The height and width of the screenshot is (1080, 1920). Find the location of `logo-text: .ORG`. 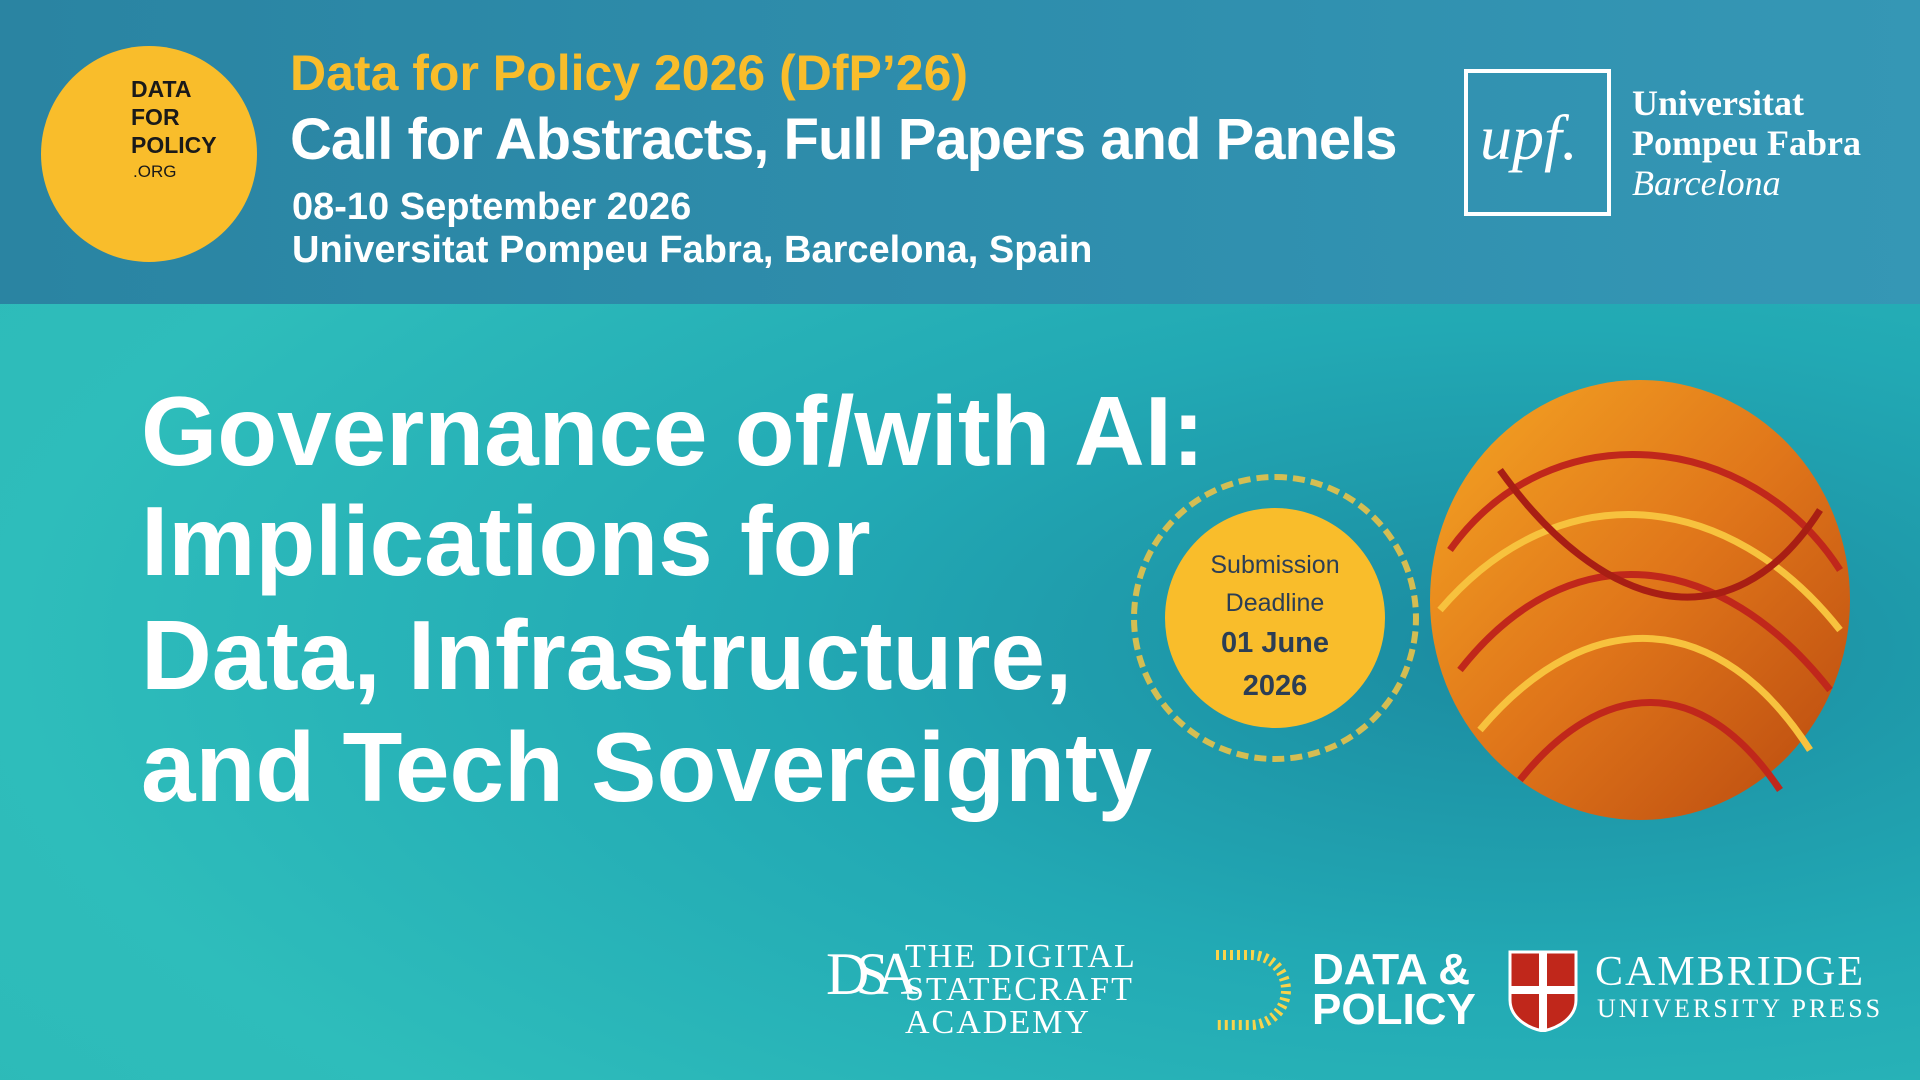

logo-text: .ORG is located at coordinates (155, 171).